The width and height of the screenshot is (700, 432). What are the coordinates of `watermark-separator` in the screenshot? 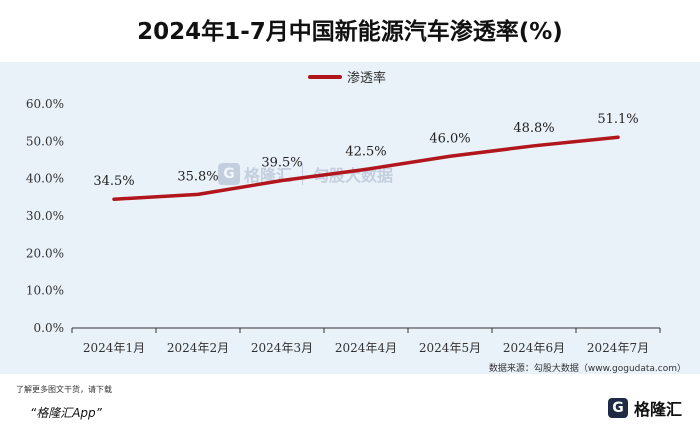 It's located at (303, 174).